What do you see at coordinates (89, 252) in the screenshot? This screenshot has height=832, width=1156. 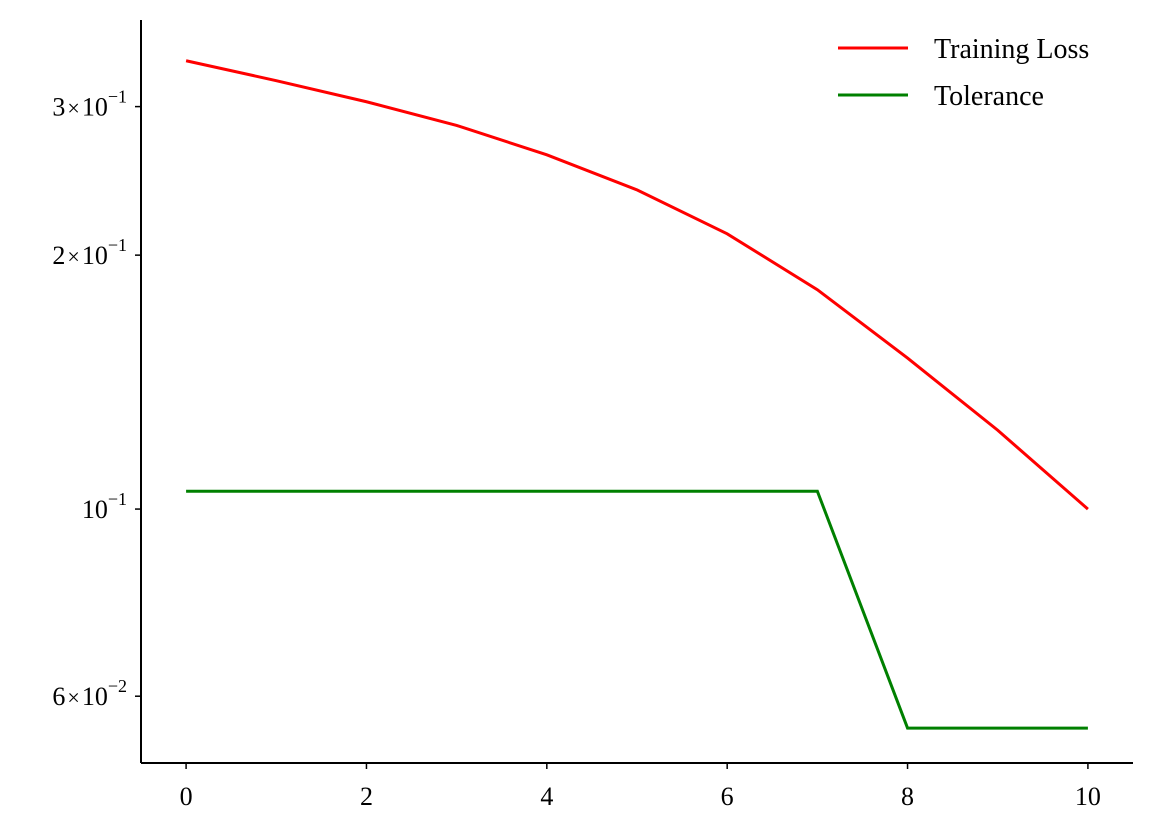 I see `y-tick-label: 2×10⁻¹` at bounding box center [89, 252].